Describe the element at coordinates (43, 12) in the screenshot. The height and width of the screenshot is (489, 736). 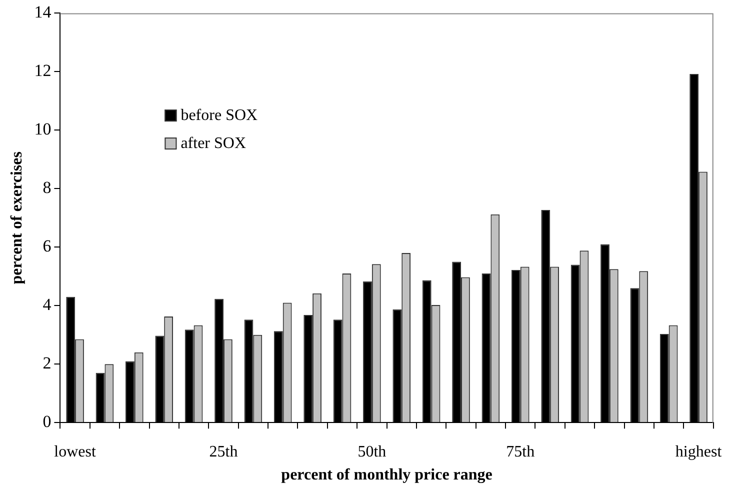
I see `y-tick-label: 14` at that location.